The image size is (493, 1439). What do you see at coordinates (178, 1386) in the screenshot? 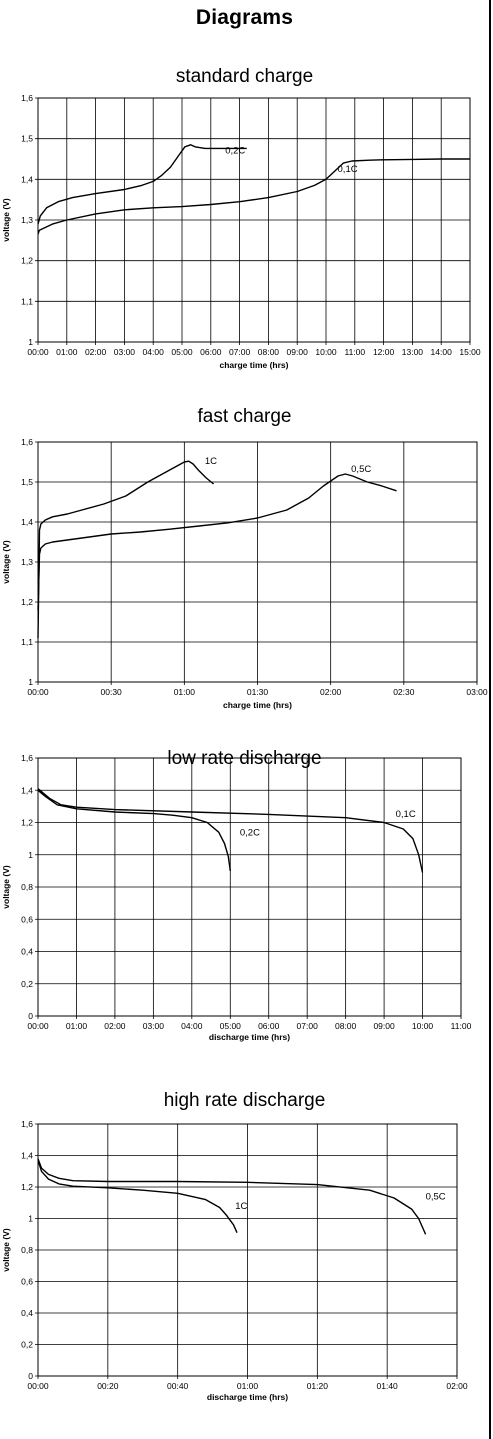
I see `x-tick-label: 00:40` at bounding box center [178, 1386].